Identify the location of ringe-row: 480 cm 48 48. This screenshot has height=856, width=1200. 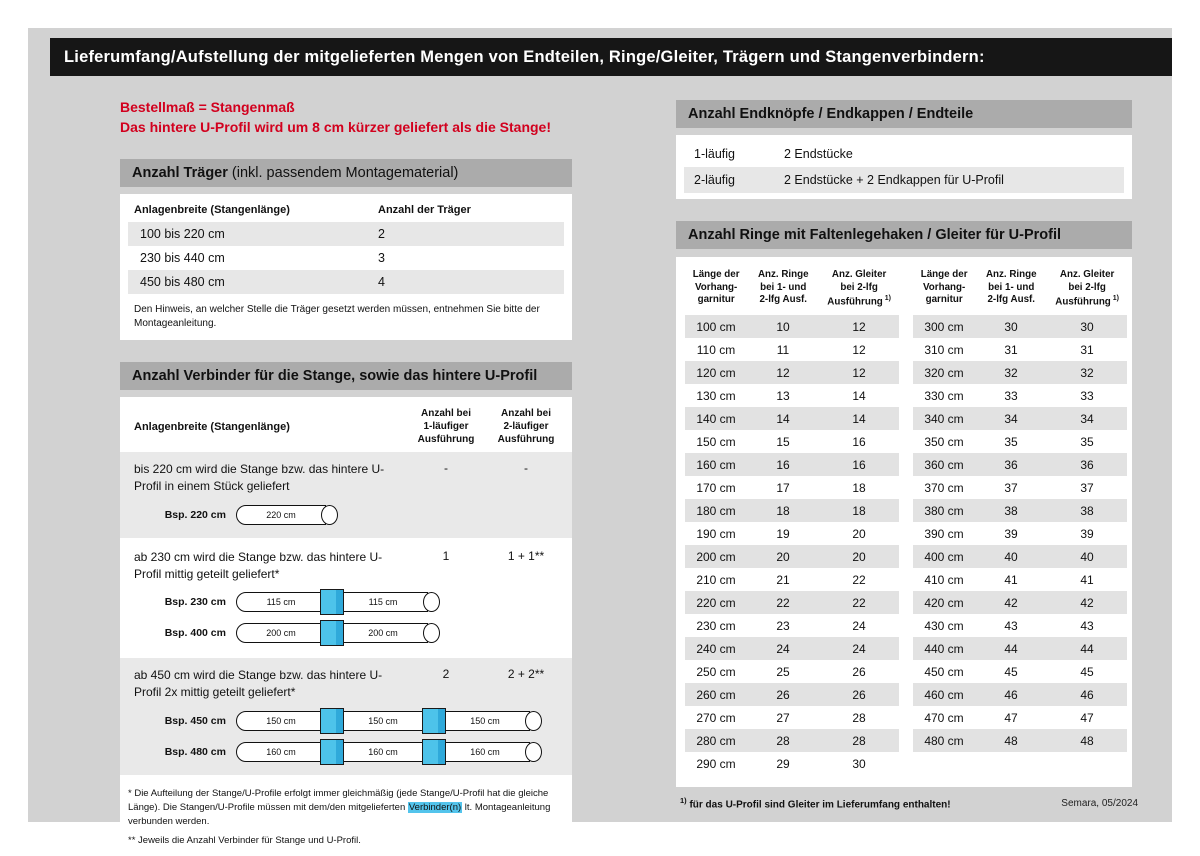
(1020, 741).